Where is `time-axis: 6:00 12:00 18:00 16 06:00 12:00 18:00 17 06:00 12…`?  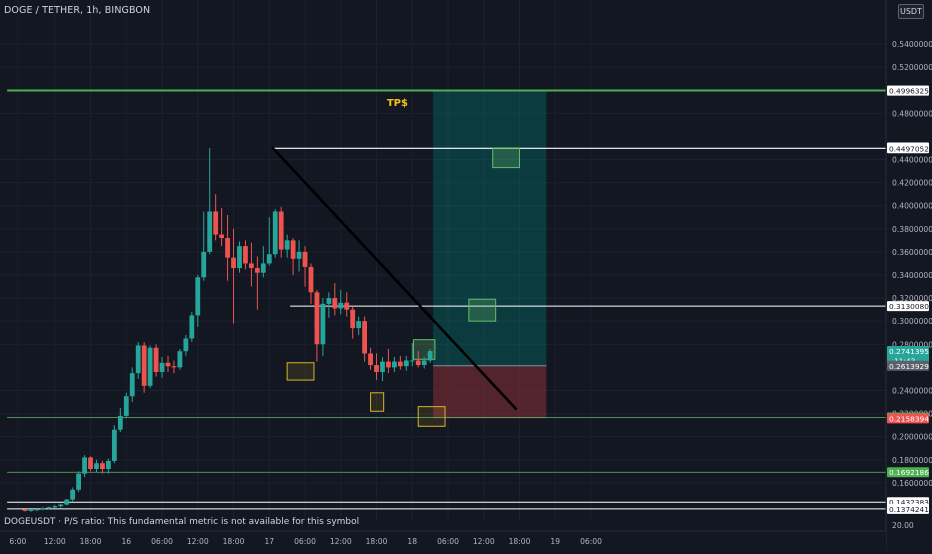
time-axis: 6:00 12:00 18:00 16 06:00 12:00 18:00 17 06:00 12… is located at coordinates (443, 540).